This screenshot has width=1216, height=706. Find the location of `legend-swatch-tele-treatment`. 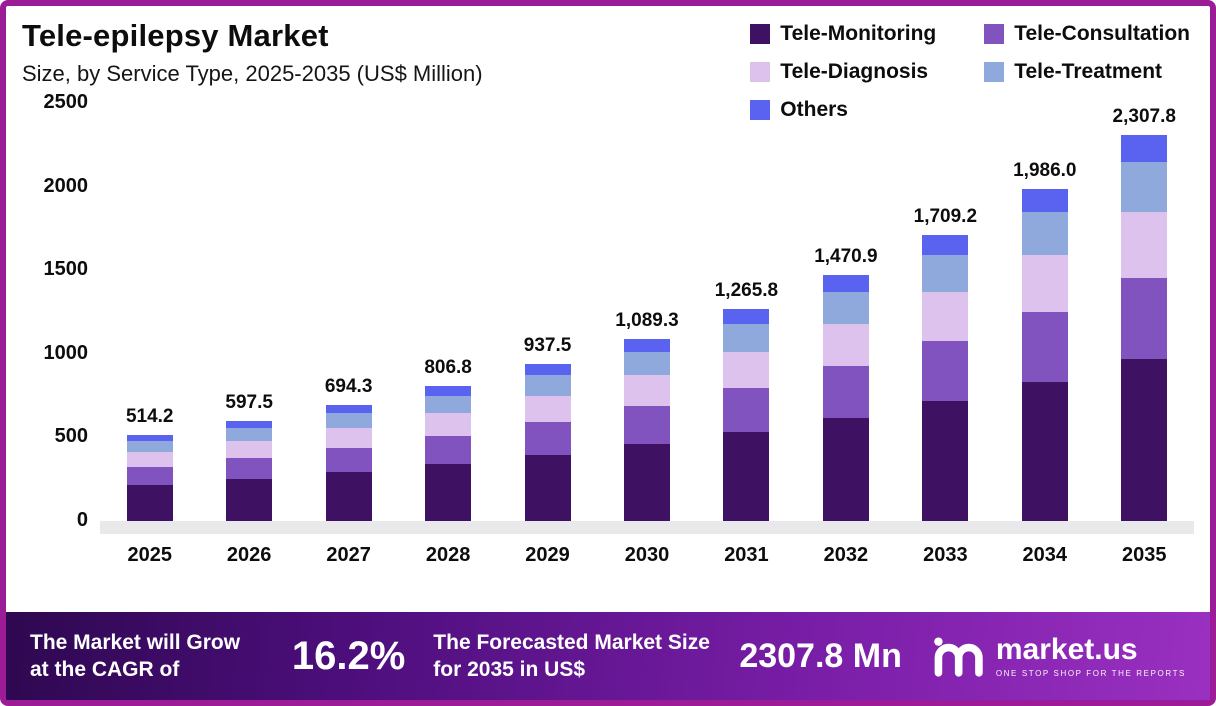

legend-swatch-tele-treatment is located at coordinates (994, 72).